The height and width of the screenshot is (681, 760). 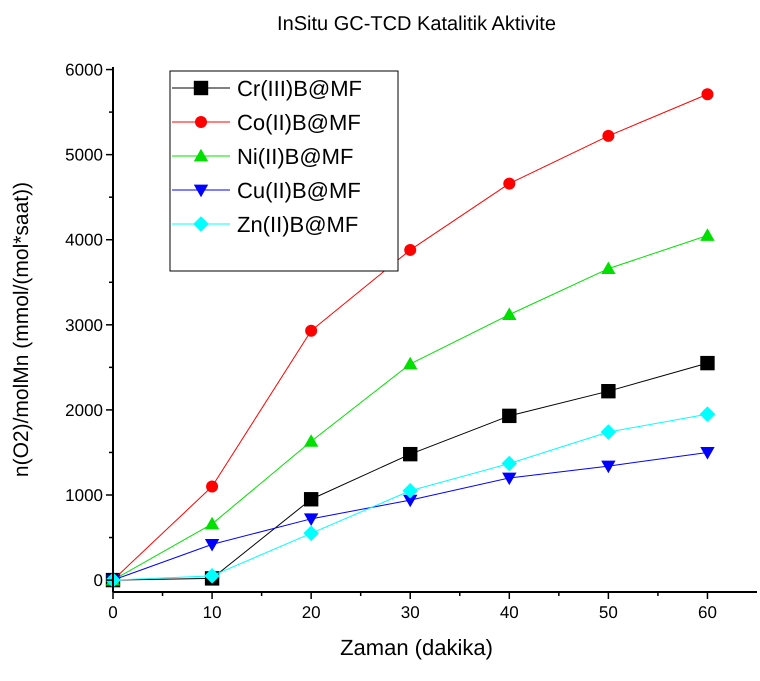 What do you see at coordinates (707, 612) in the screenshot?
I see `x-tick-label: 60` at bounding box center [707, 612].